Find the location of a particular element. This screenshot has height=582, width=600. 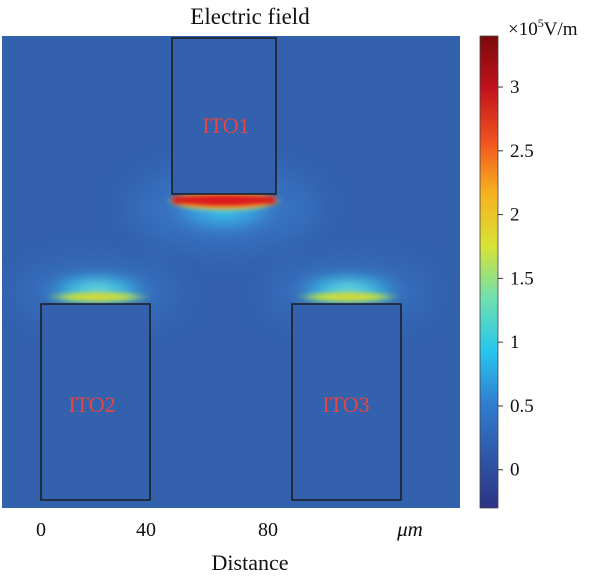

ito3-label: ITO3 is located at coordinates (345, 404).